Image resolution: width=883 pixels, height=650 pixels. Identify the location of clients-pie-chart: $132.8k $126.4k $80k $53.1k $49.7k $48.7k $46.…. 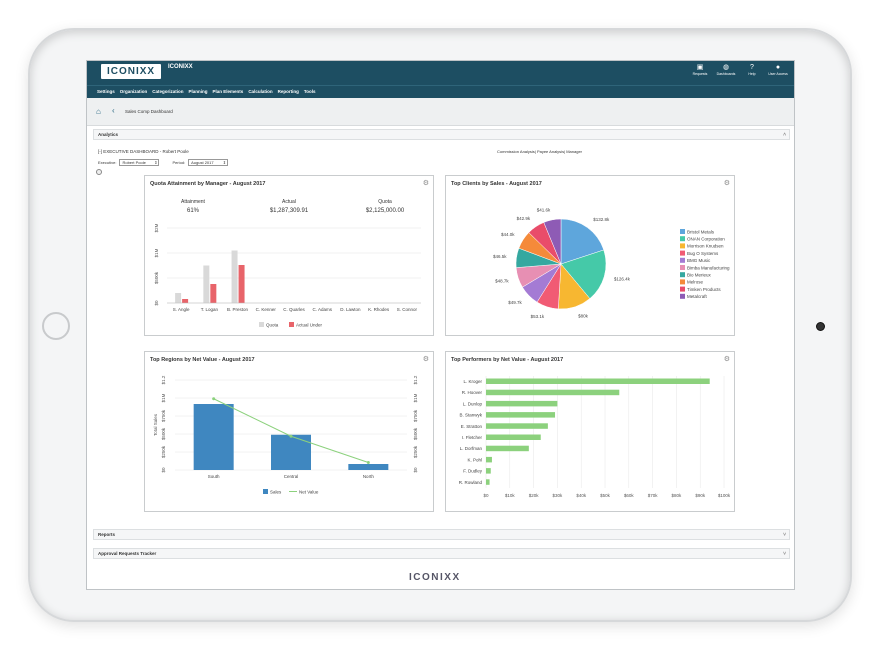
(611, 263).